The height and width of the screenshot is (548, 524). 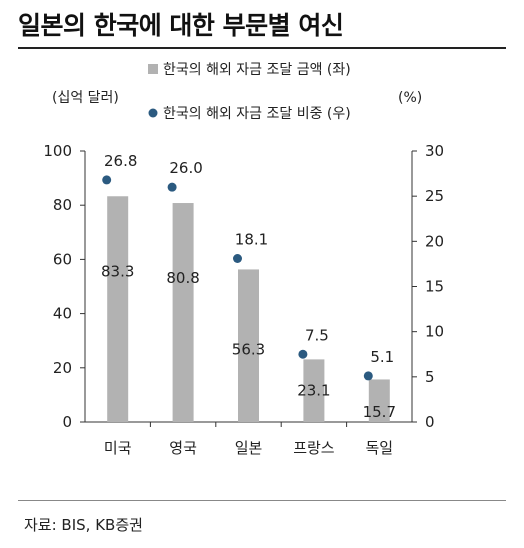 What do you see at coordinates (317, 335) in the screenshot?
I see `point-value-label: 7.5` at bounding box center [317, 335].